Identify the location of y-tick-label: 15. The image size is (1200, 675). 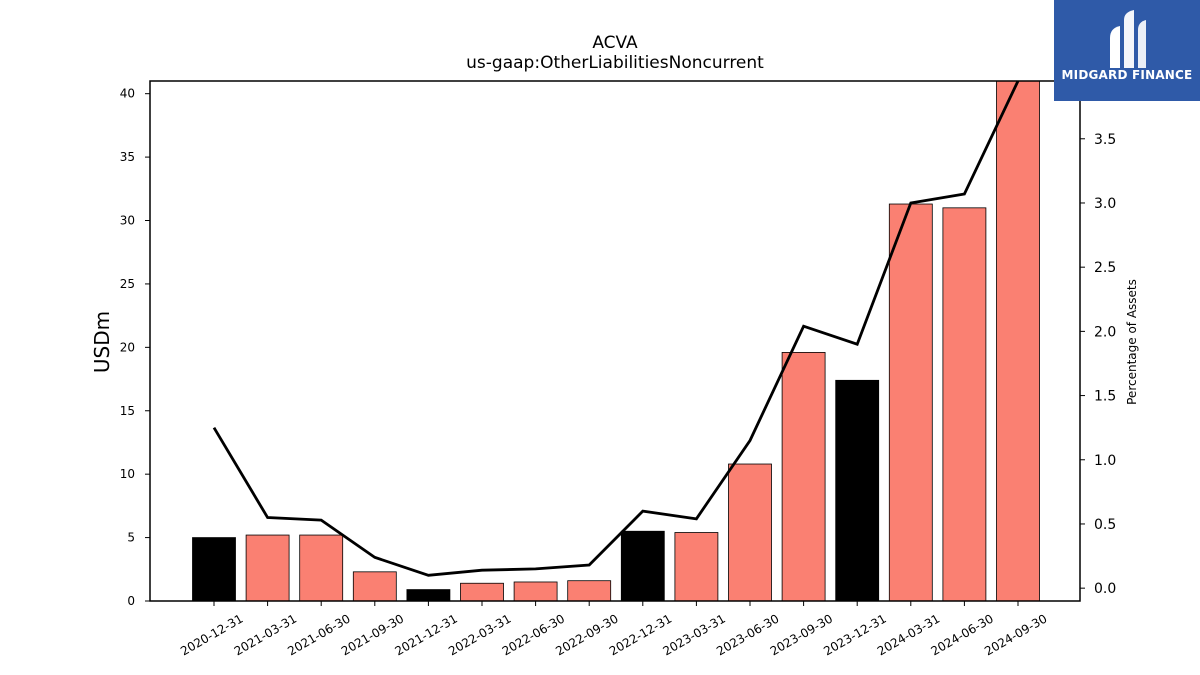
(127, 411).